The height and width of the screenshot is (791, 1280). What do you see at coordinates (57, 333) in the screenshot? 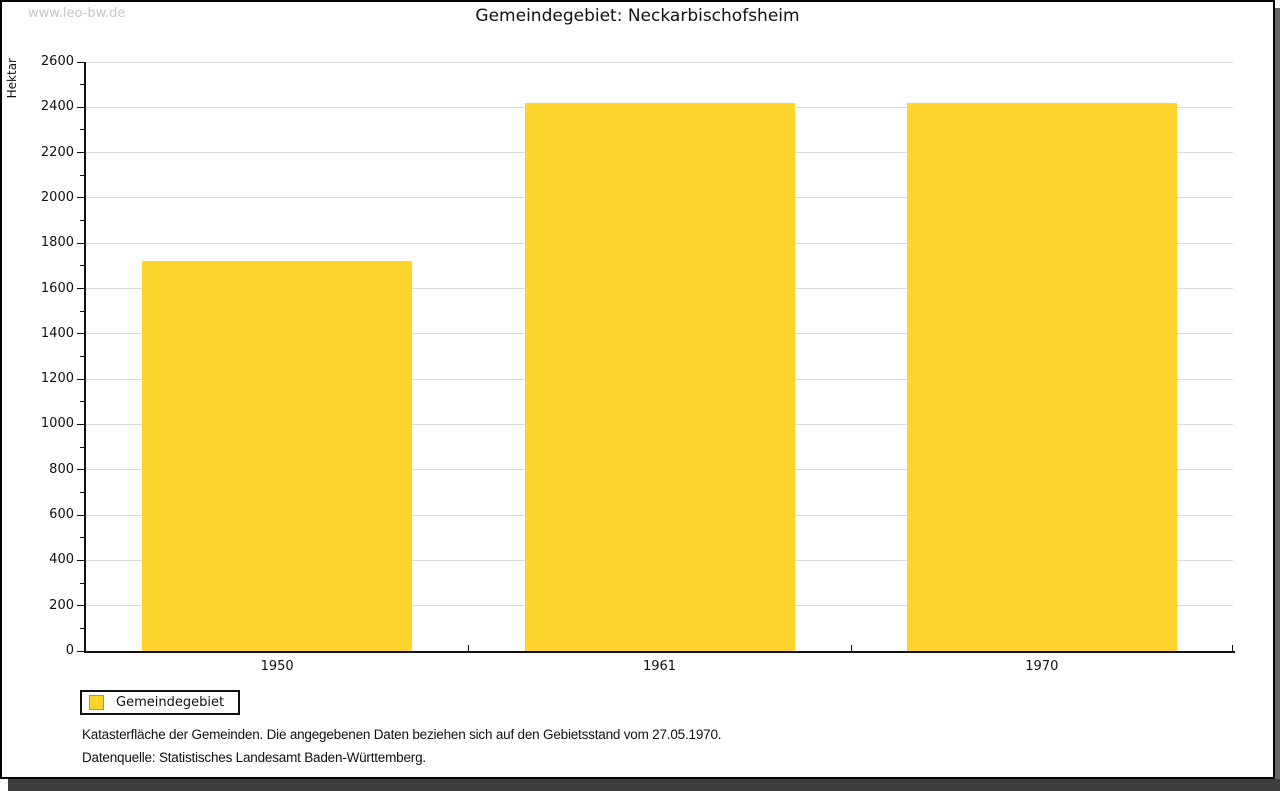
I see `y-axis-tick-label: 1400` at bounding box center [57, 333].